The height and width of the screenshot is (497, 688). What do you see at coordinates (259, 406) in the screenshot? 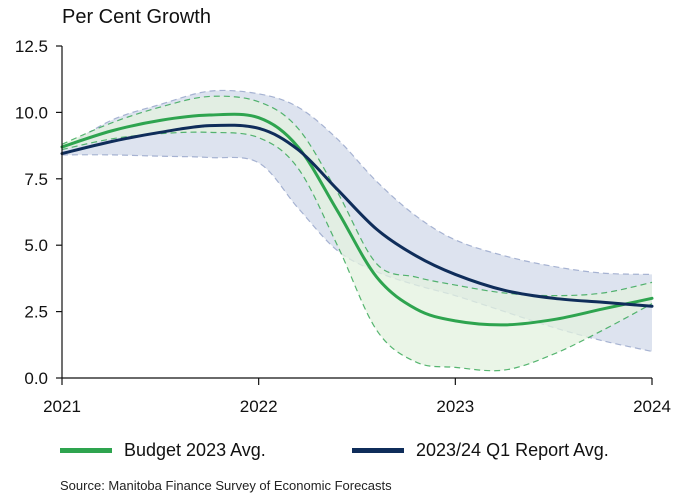
I see `x-tick-label: 2022` at bounding box center [259, 406].